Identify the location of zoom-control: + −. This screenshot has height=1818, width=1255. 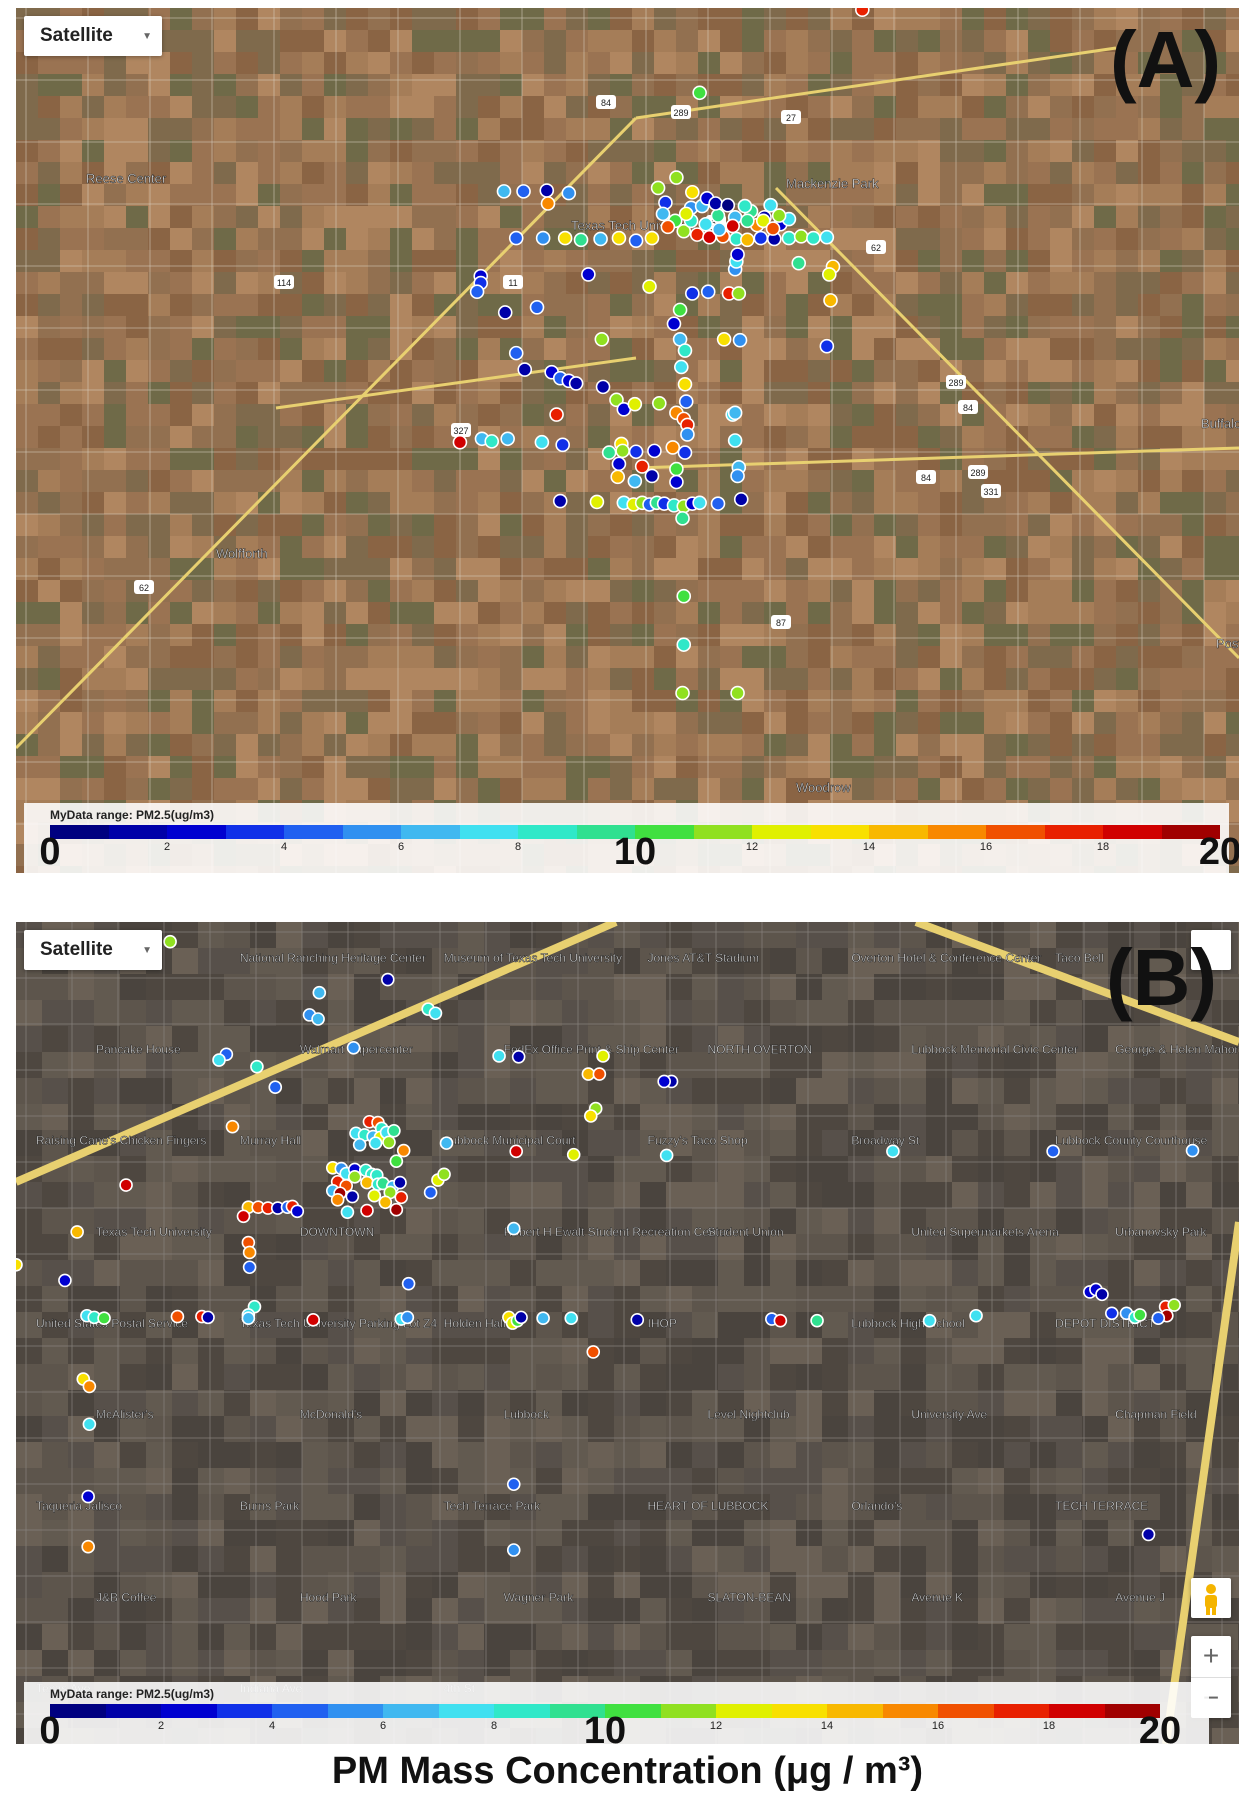
(1211, 1677).